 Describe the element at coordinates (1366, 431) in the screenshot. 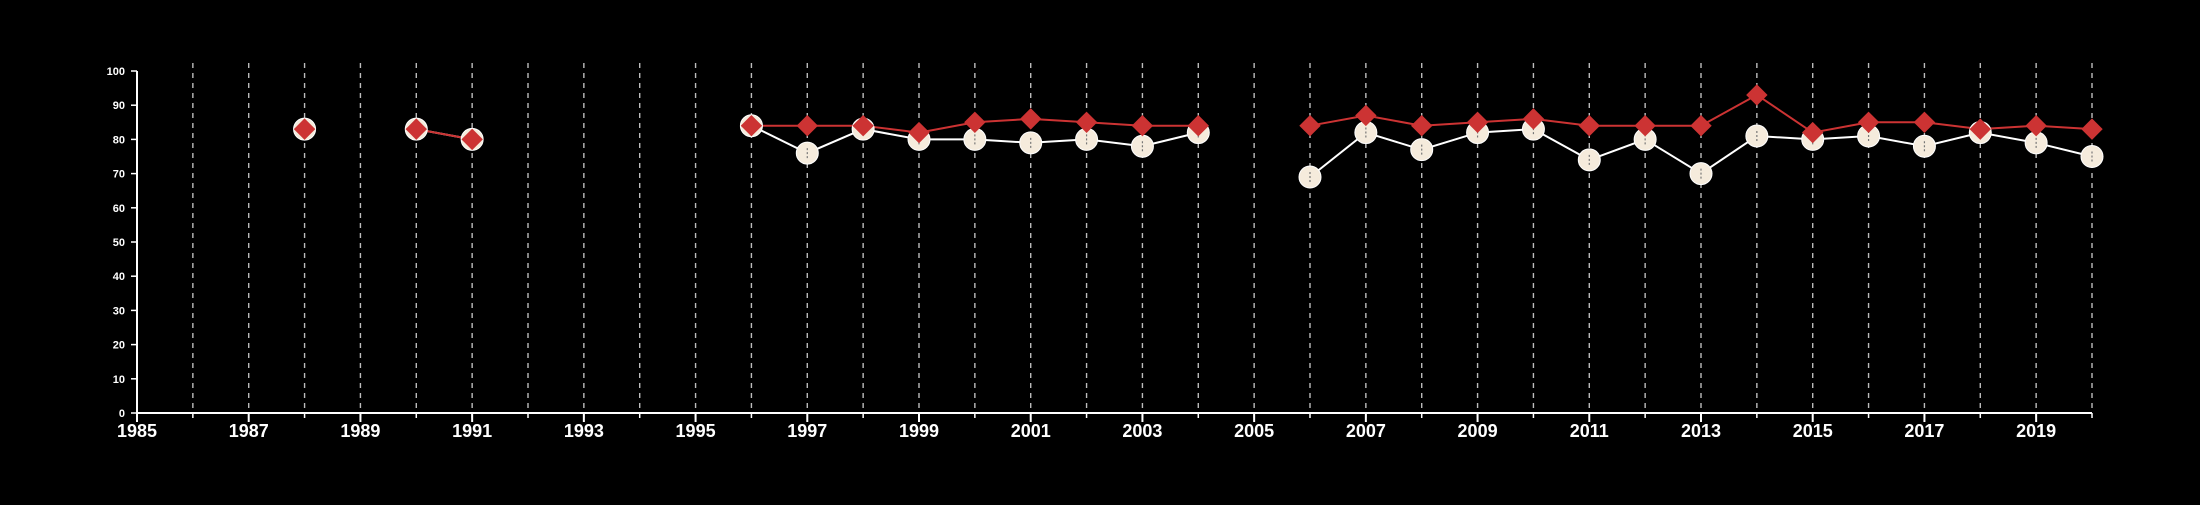

I see `x-tick-label: 2007` at that location.